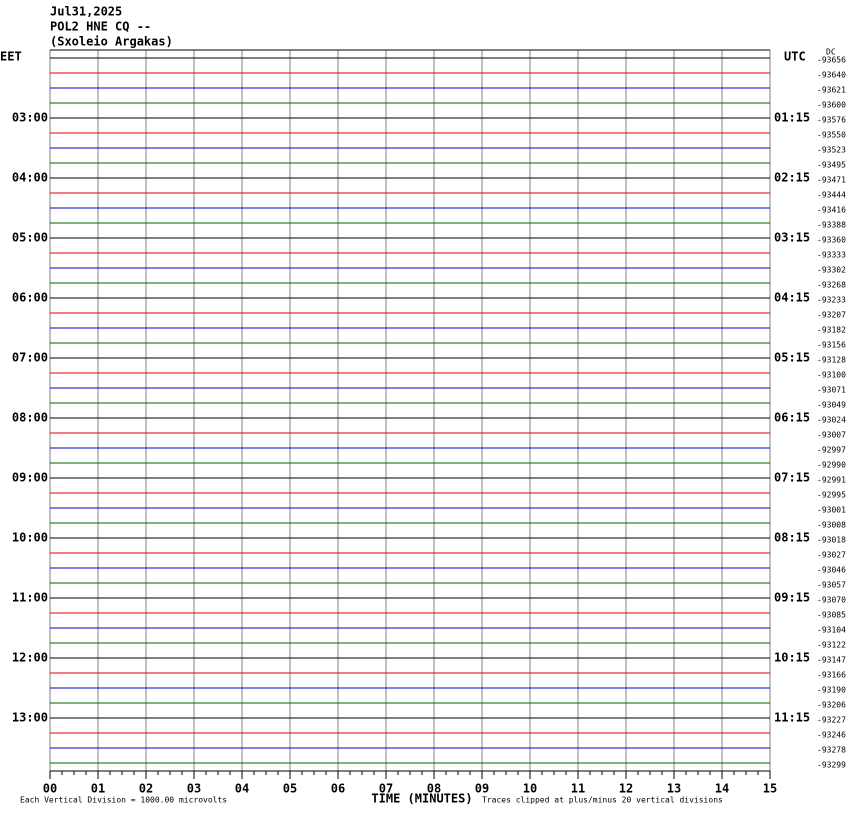  What do you see at coordinates (792, 298) in the screenshot?
I see `utc-time: 04:15` at bounding box center [792, 298].